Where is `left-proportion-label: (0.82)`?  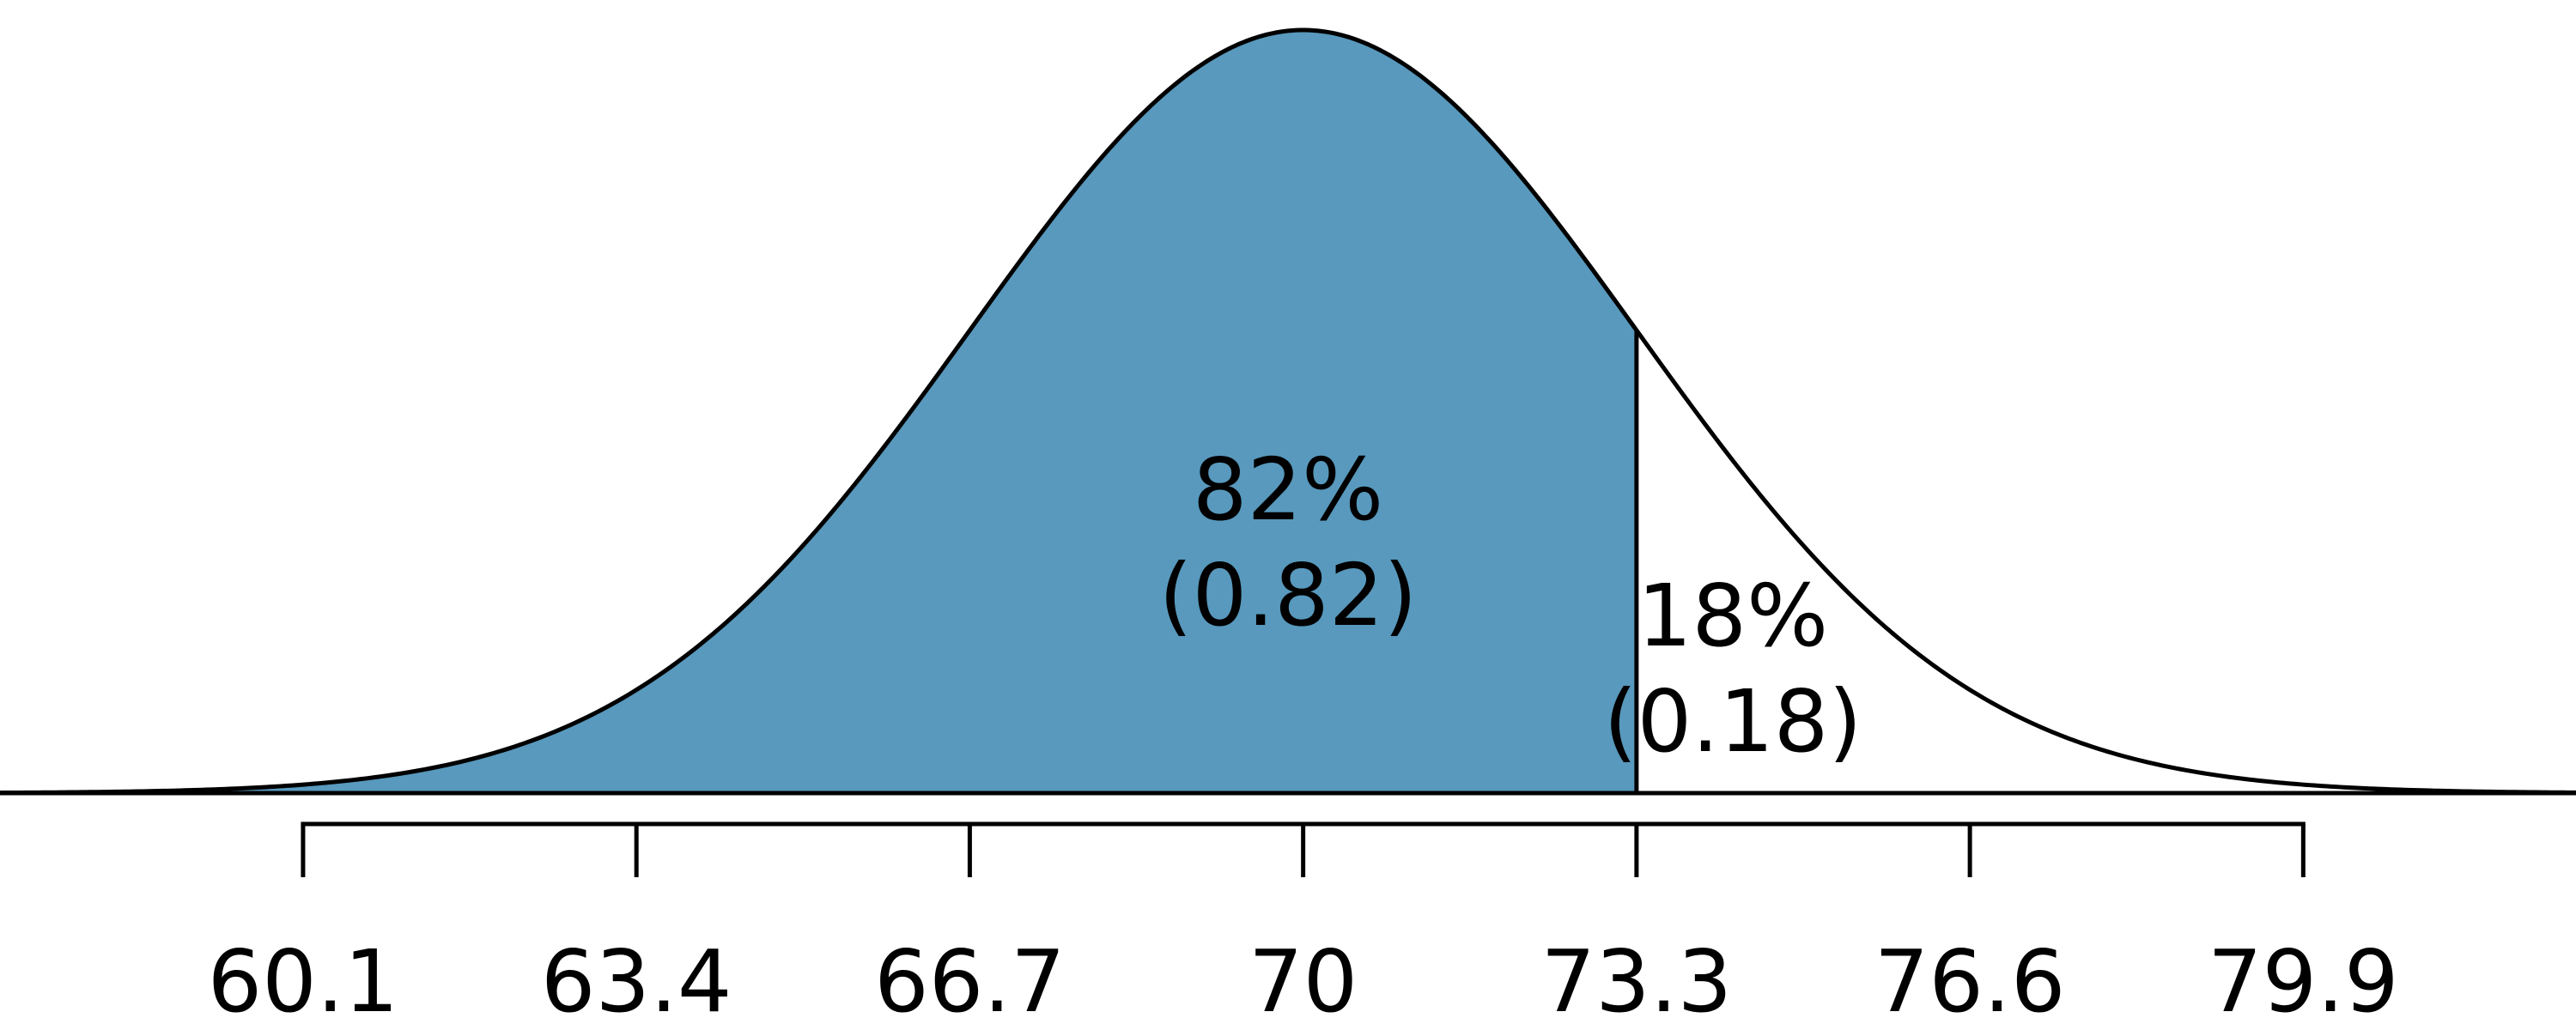
left-proportion-label: (0.82) is located at coordinates (1288, 595).